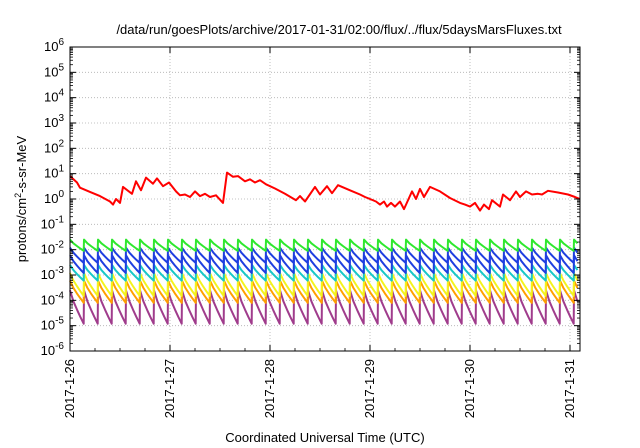  Describe the element at coordinates (54, 121) in the screenshot. I see `y-tick-label: 10³` at that location.